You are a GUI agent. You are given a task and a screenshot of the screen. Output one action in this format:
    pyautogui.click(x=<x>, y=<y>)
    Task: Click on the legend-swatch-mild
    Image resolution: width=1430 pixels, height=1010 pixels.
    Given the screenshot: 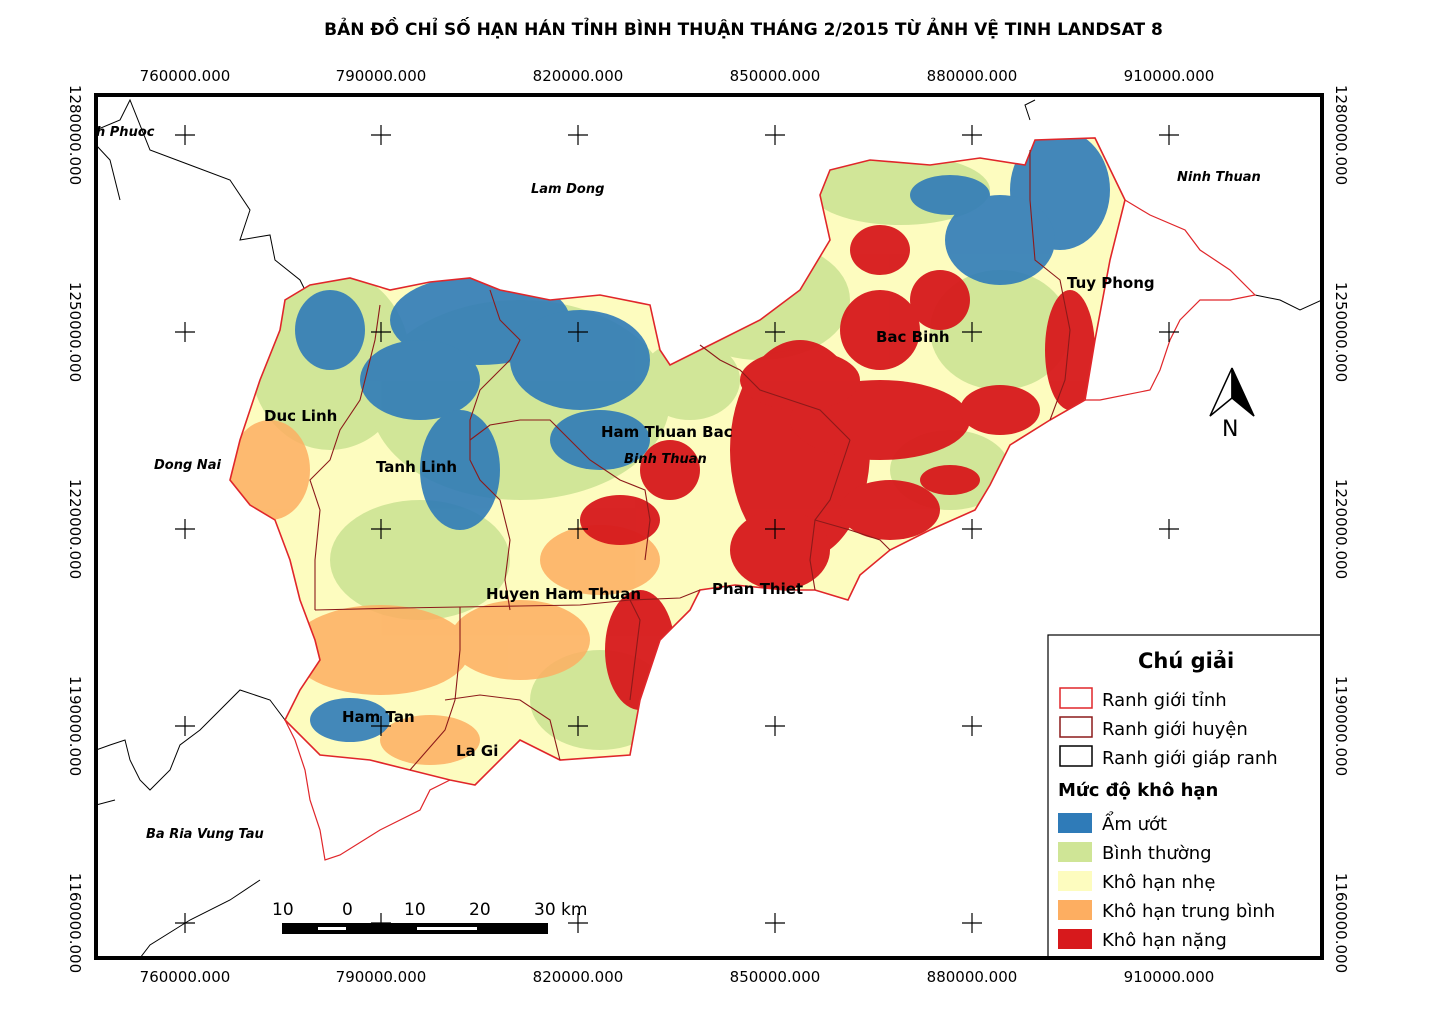 What is the action you would take?
    pyautogui.click(x=1075, y=881)
    